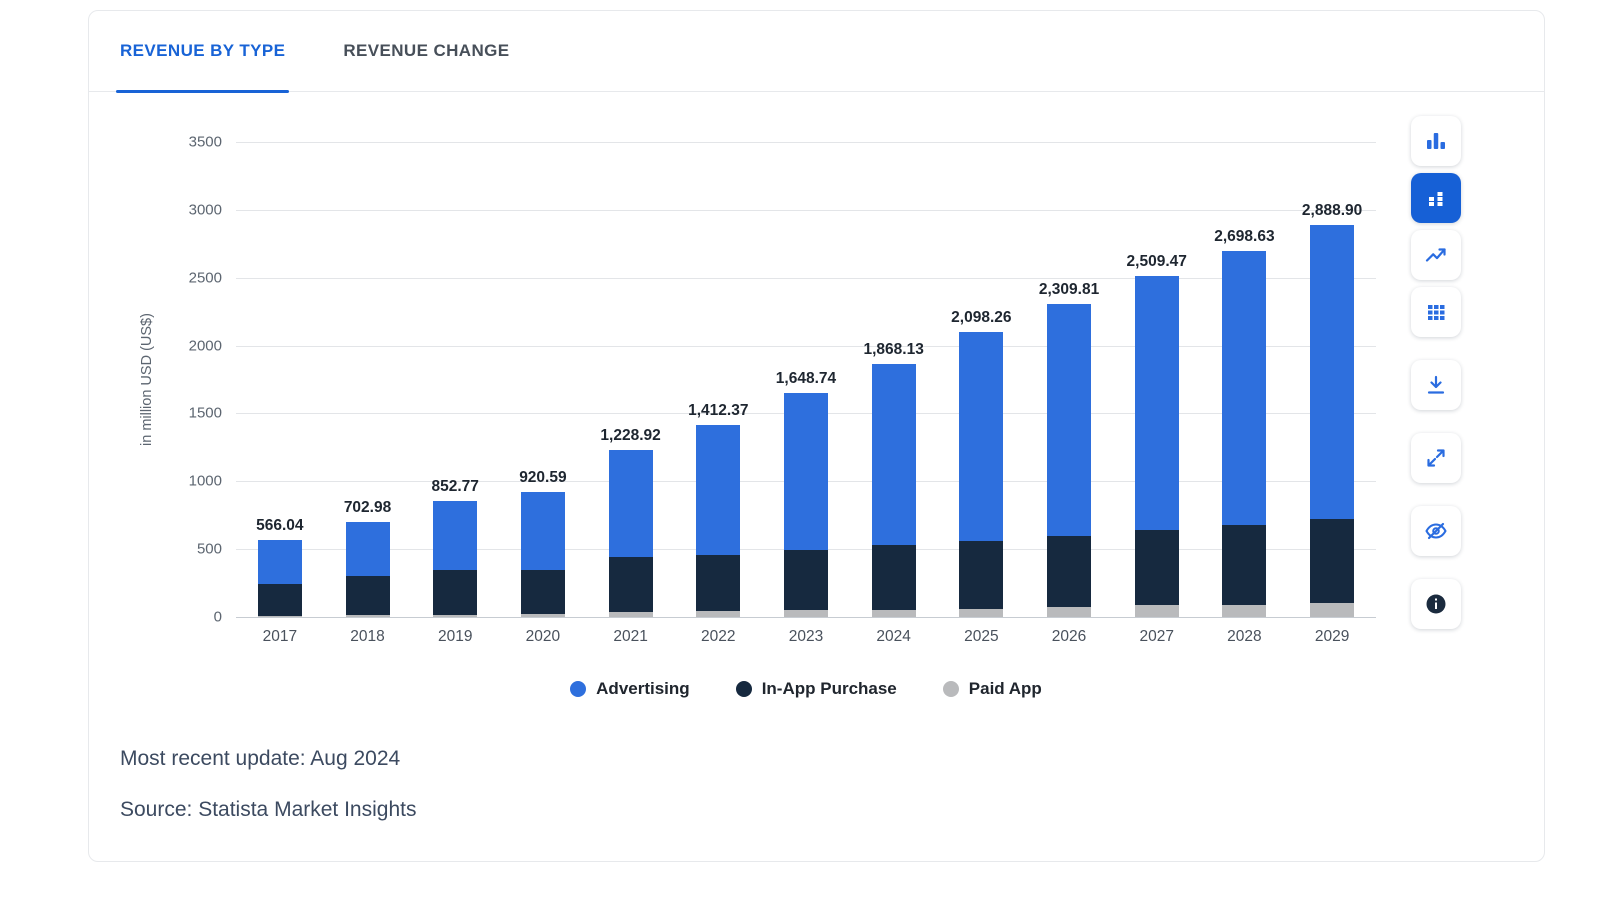  I want to click on x-axis-label: 2026, so click(1069, 636).